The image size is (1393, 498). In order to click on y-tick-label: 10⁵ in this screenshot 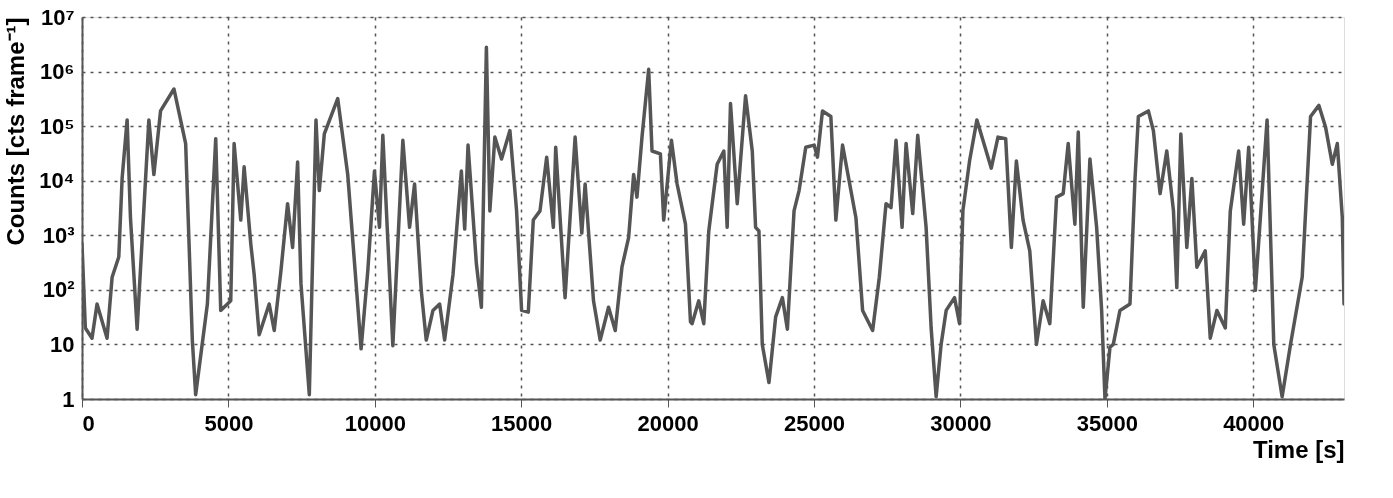, I will do `click(57, 126)`.